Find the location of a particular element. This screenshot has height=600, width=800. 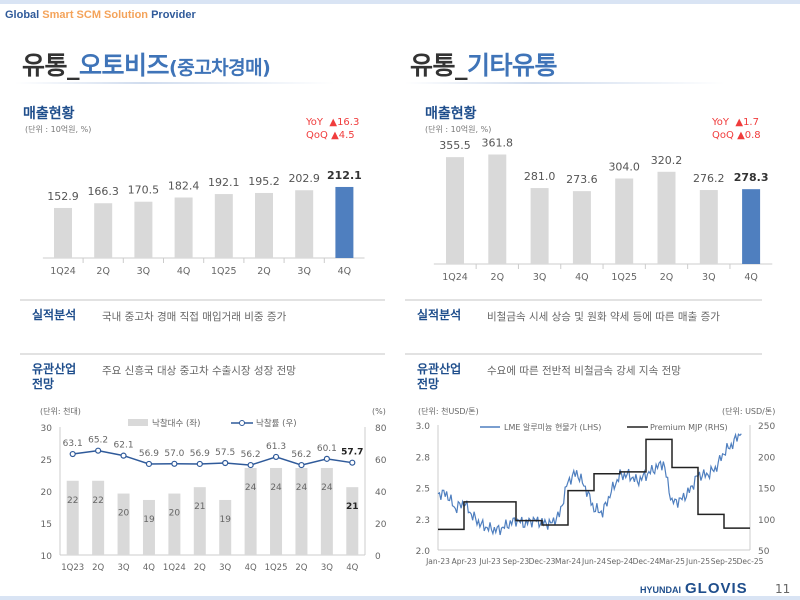

data-label: 170.5 is located at coordinates (144, 190).